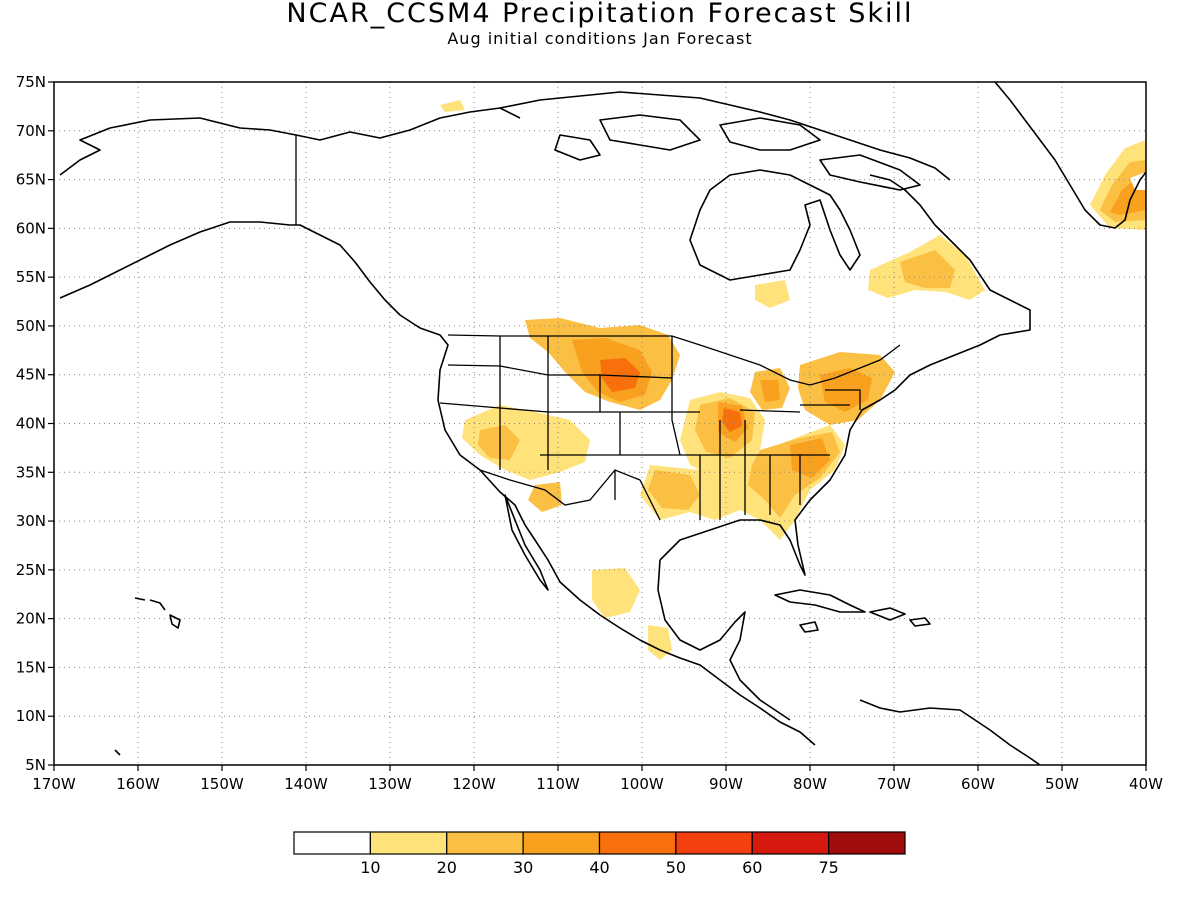 This screenshot has width=1200, height=900. Describe the element at coordinates (390, 784) in the screenshot. I see `x-tick-label: 130W` at that location.